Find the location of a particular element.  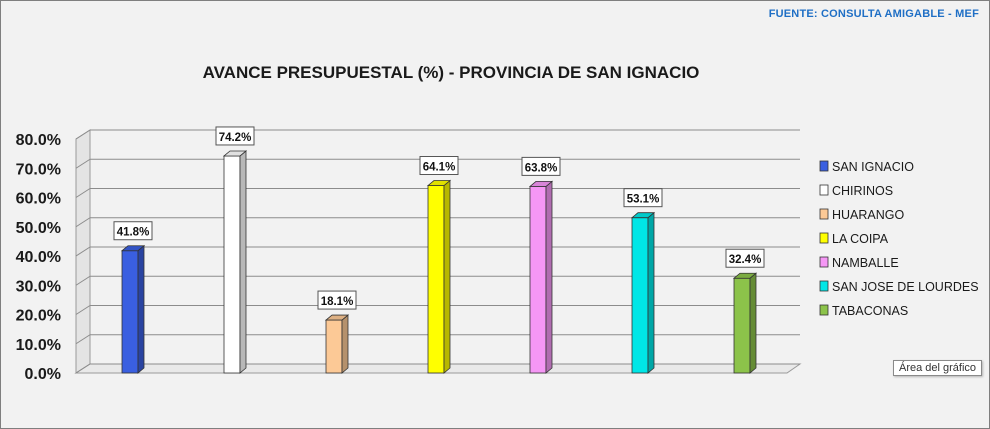

y-tick-label: 60.0% is located at coordinates (38, 199).